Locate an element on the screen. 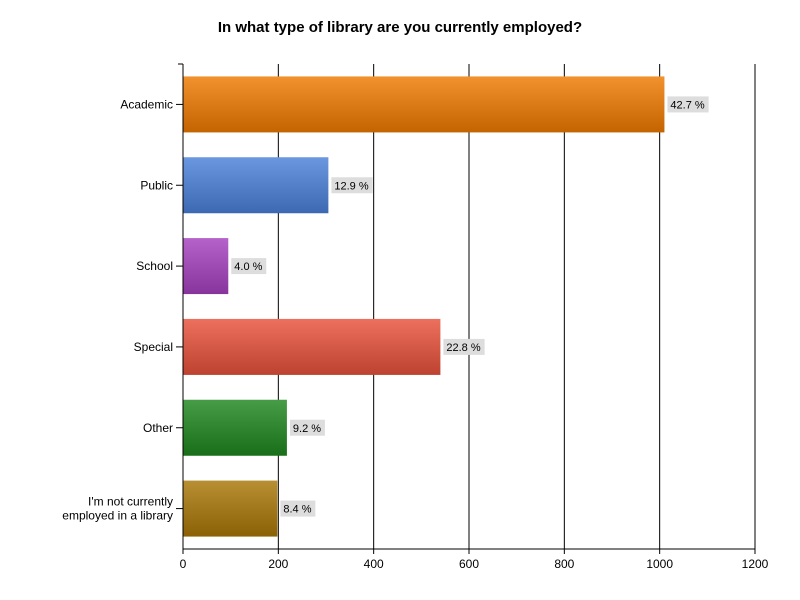 Image resolution: width=800 pixels, height=600 pixels. data-label: 8.4 % is located at coordinates (297, 510).